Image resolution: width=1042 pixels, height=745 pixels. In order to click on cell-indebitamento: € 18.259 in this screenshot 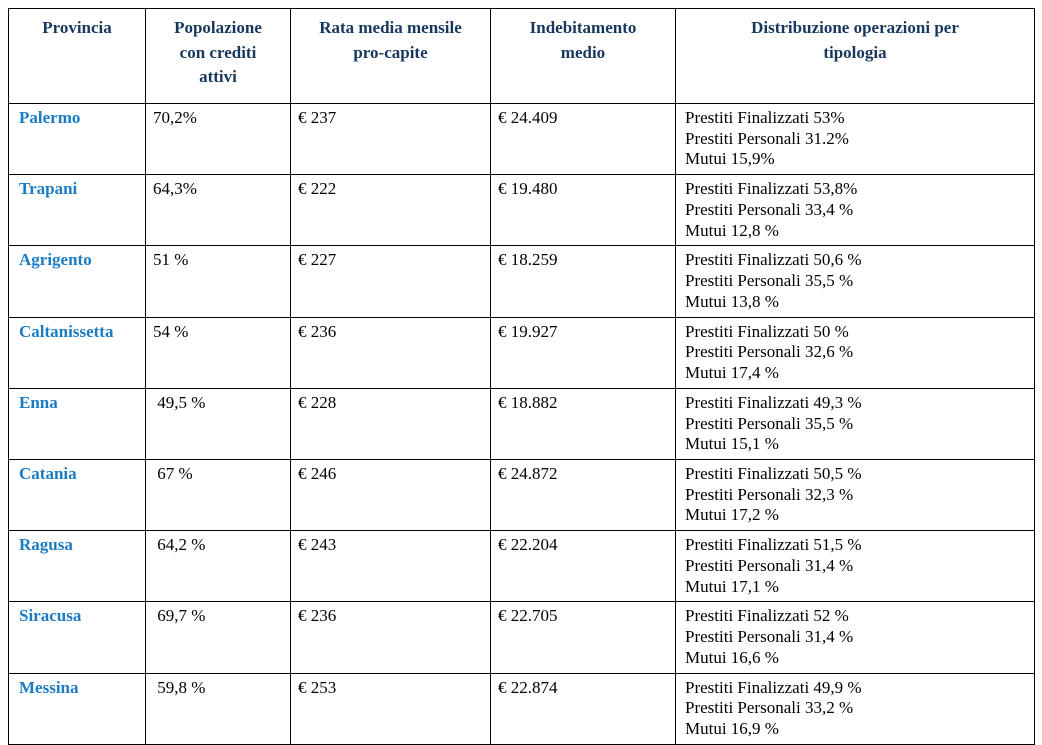, I will do `click(583, 281)`.